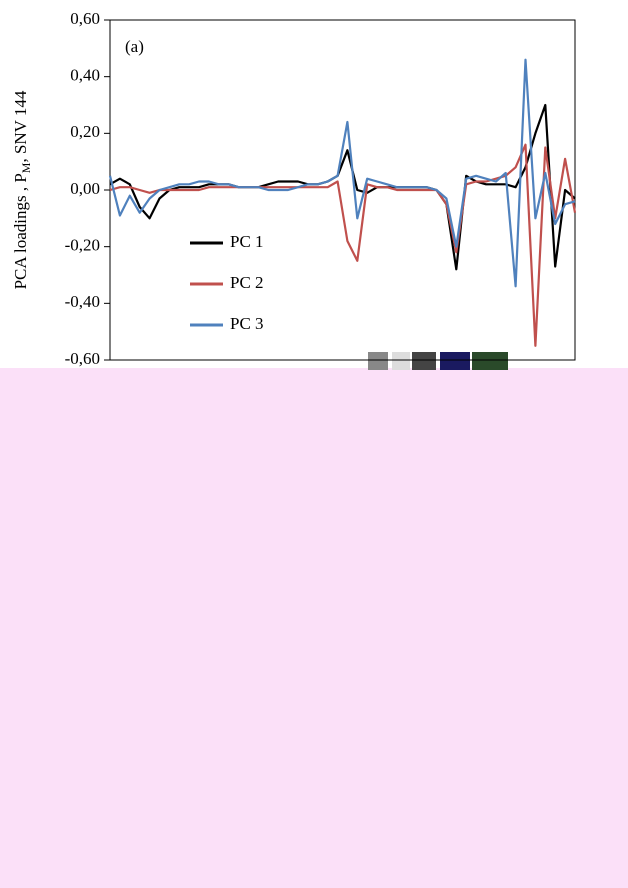 This screenshot has width=628, height=888. What do you see at coordinates (85, 131) in the screenshot?
I see `y-tick-label: 0,20` at bounding box center [85, 131].